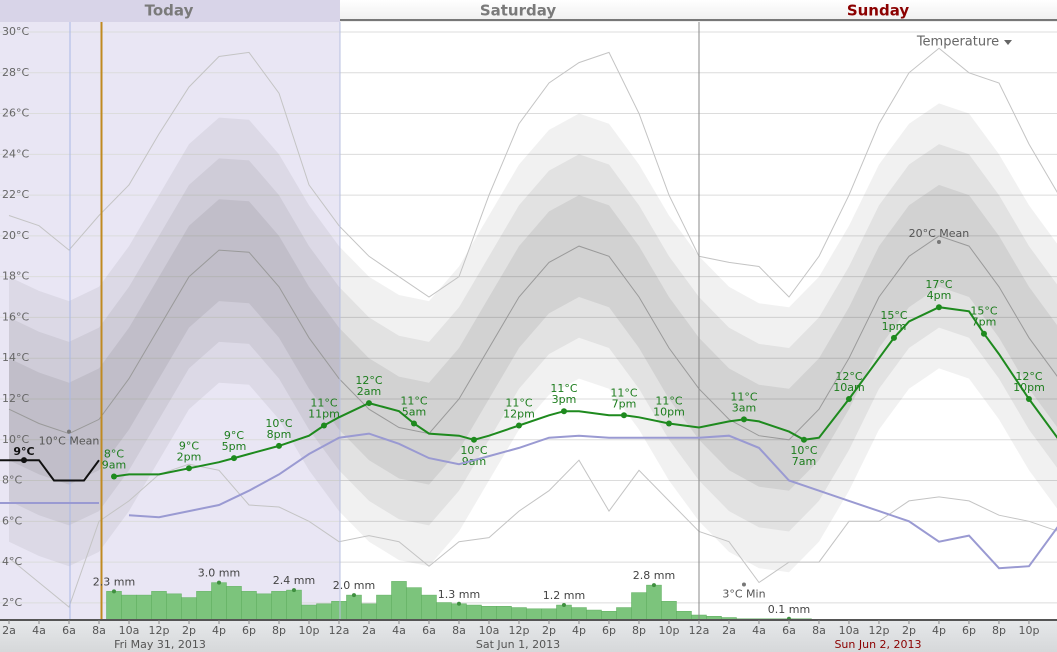 This screenshot has width=1057, height=652. Describe the element at coordinates (459, 594) in the screenshot. I see `precip-label: 1.3 mm` at that location.